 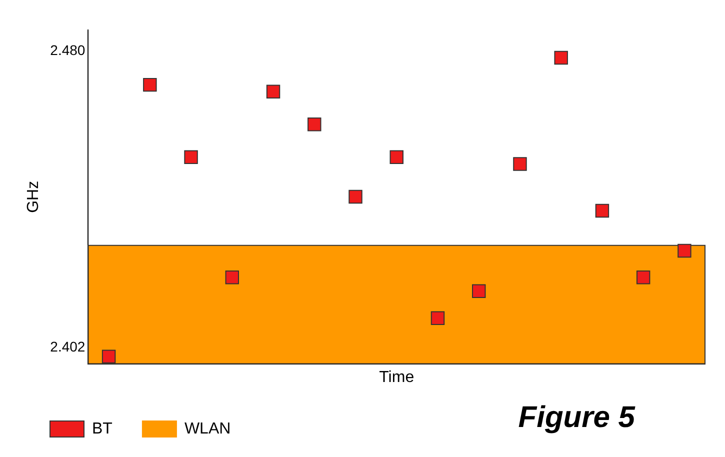 What do you see at coordinates (207, 429) in the screenshot?
I see `legend-label: WLAN` at bounding box center [207, 429].